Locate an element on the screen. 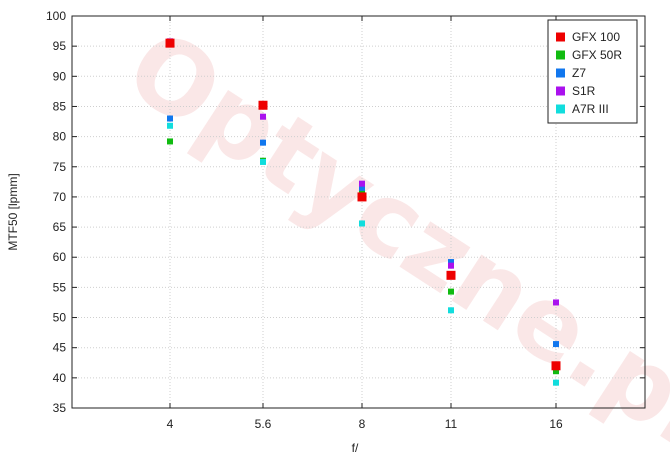 The width and height of the screenshot is (670, 463). legend-label-gfx-50r: GFX 50R is located at coordinates (597, 55).